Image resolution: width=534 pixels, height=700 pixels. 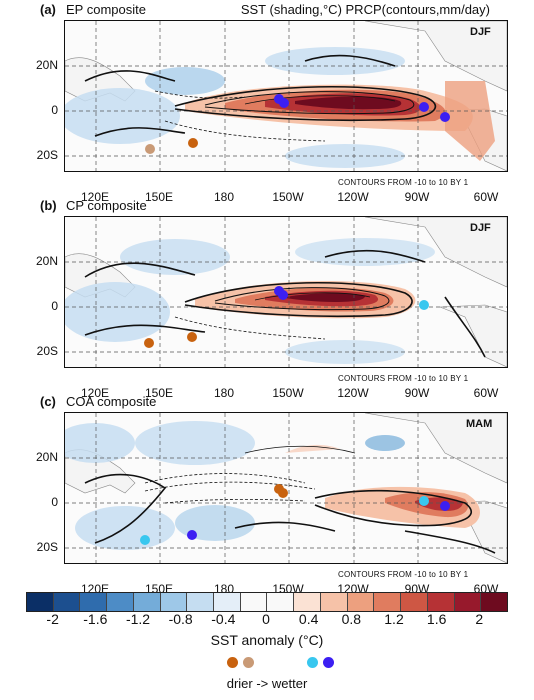 What do you see at coordinates (106, 9) in the screenshot?
I see `panel-title: EP composite` at bounding box center [106, 9].